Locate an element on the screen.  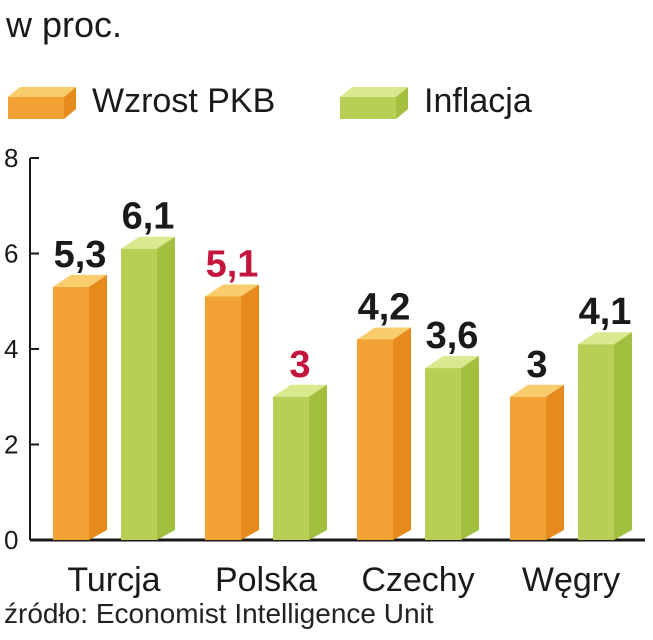
y-tick-label: 4 is located at coordinates (11, 349).